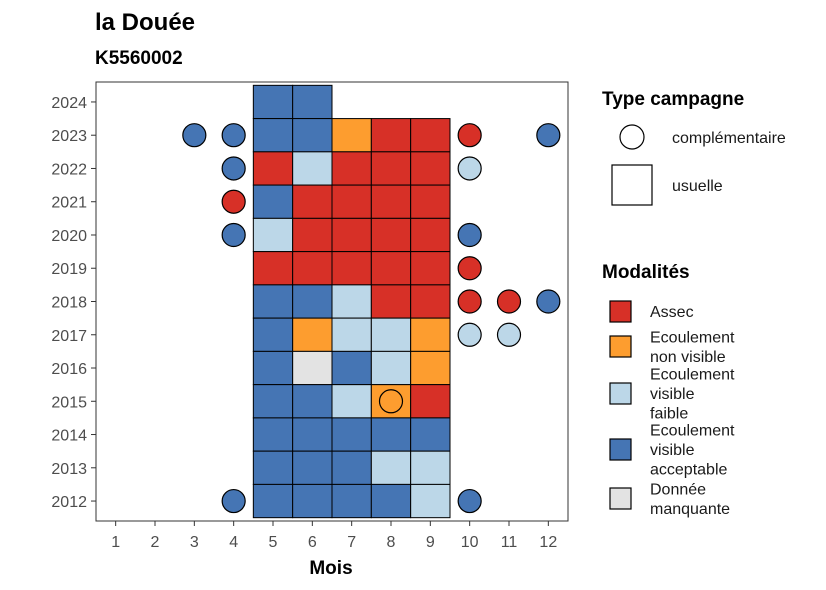 The image size is (826, 590). Describe the element at coordinates (548, 542) in the screenshot. I see `x-tick-label-12: 12` at that location.